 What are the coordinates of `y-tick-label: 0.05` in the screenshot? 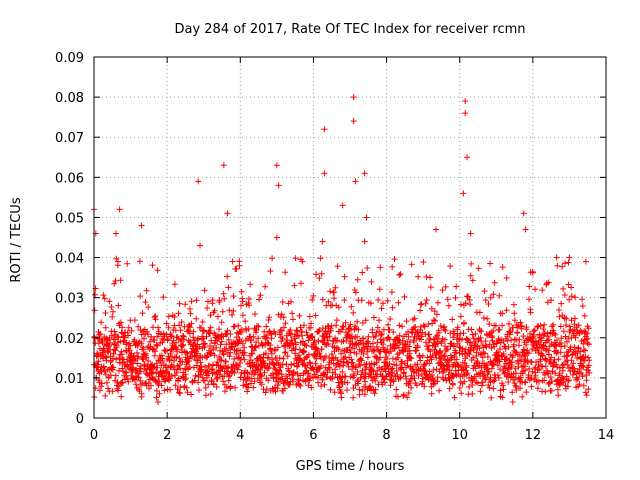 It's located at (69, 218).